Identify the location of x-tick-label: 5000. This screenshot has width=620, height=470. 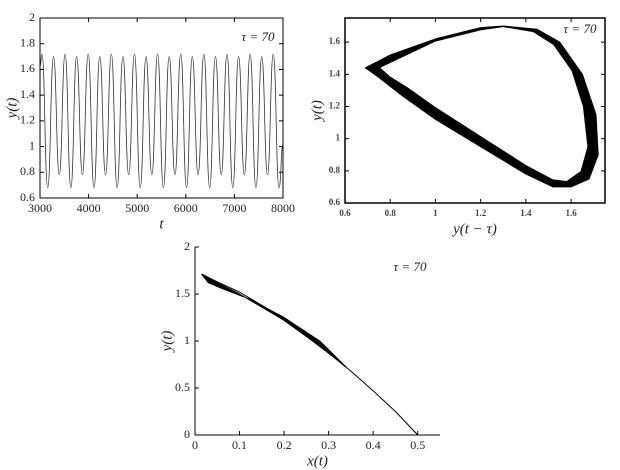
(137, 208).